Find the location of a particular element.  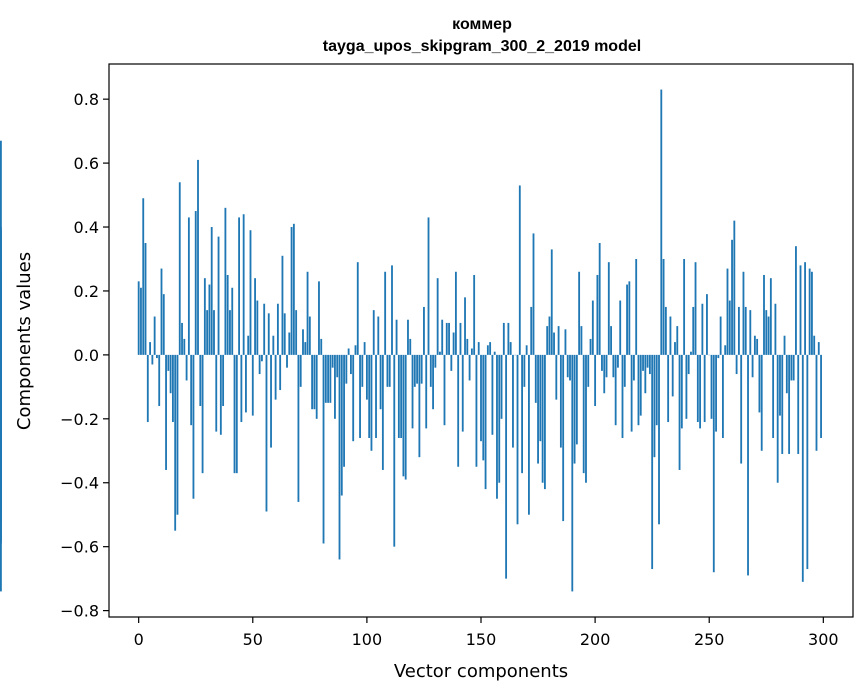

y-tick-label: −0.6 is located at coordinates (79, 547).